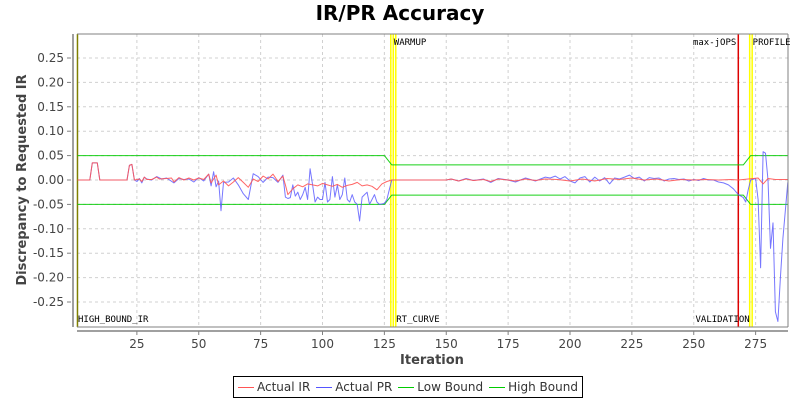  I want to click on y-tick-label: 0.25, so click(50, 58).